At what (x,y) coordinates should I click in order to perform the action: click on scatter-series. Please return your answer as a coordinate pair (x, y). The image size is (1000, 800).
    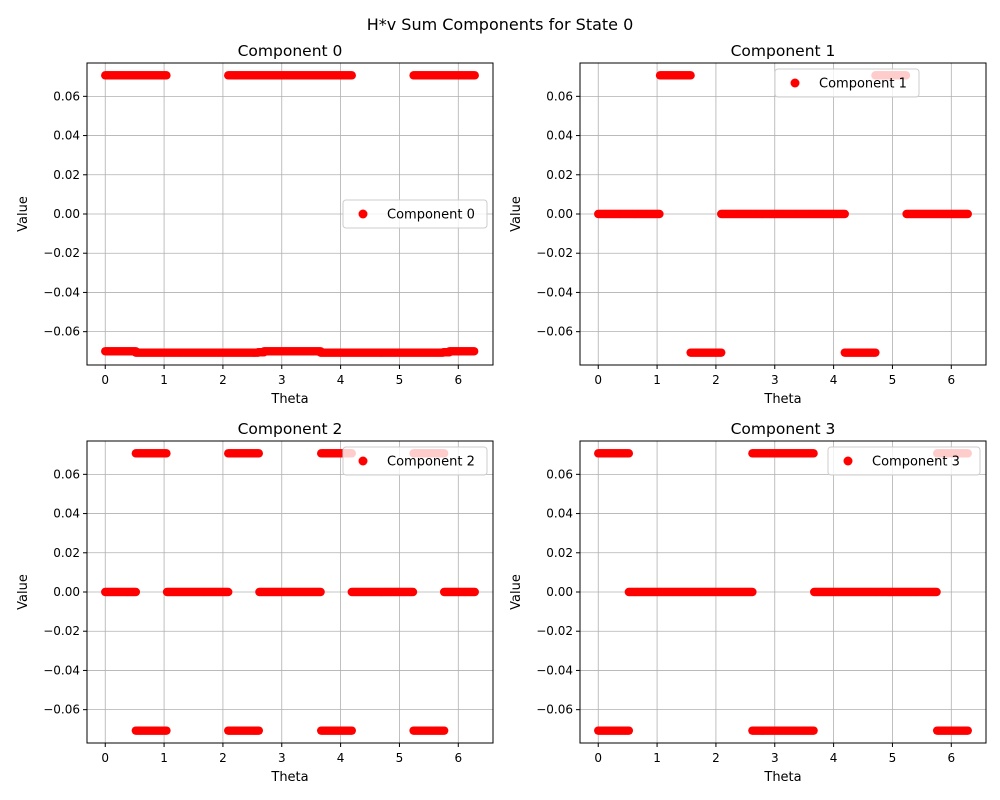
    Looking at the image, I should click on (783, 214).